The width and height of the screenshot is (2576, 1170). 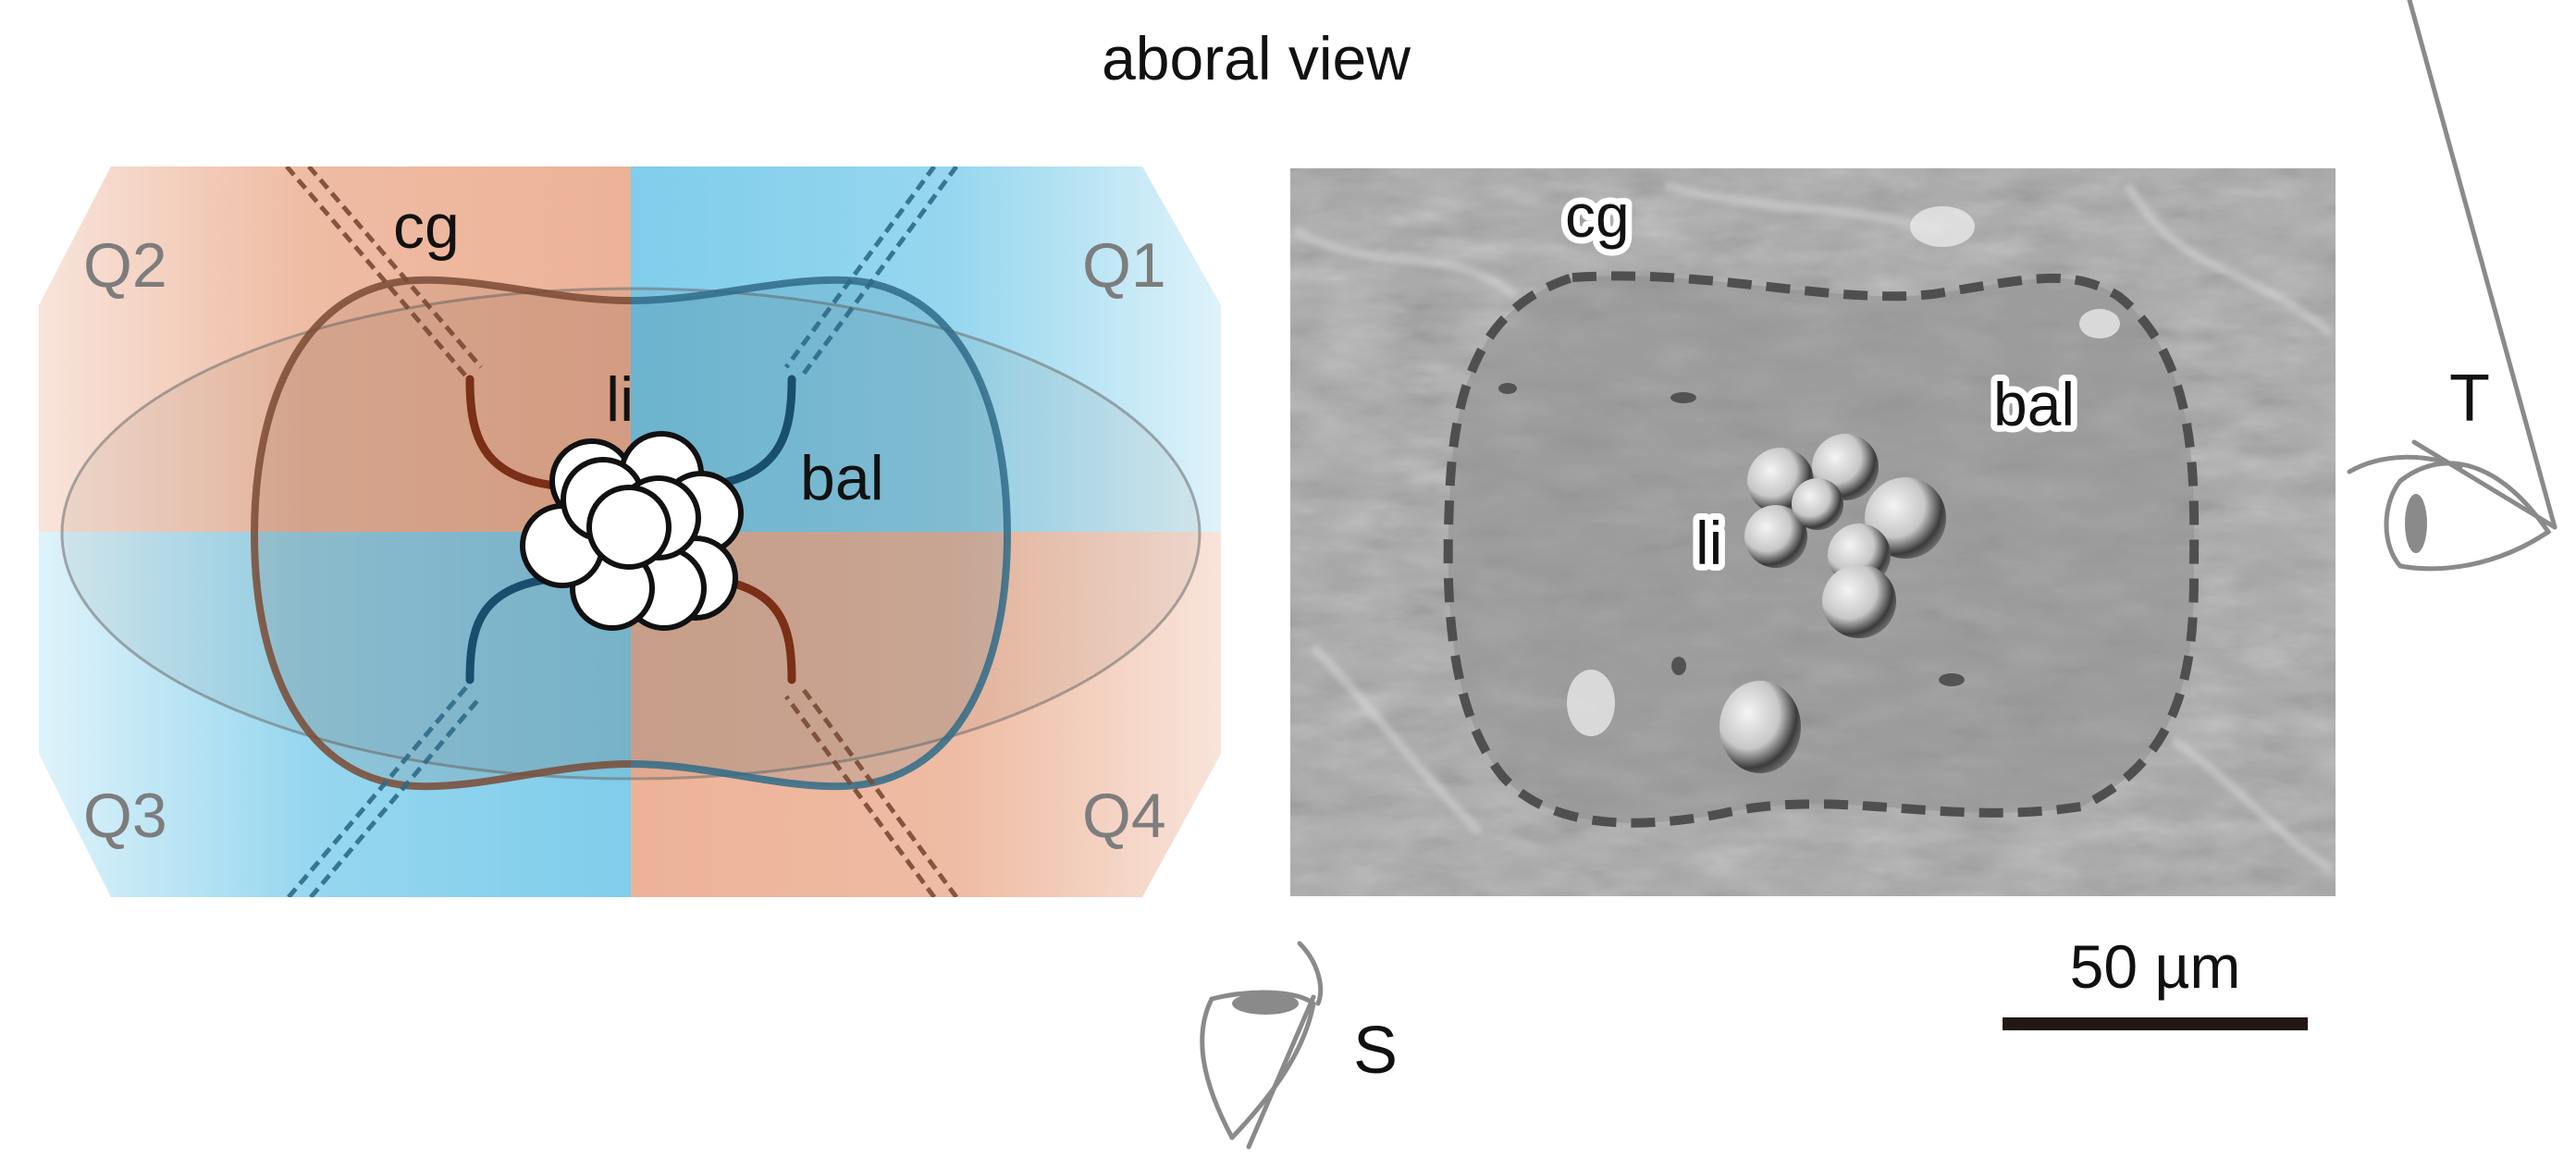 I want to click on quadrant-label-q2: Q2, so click(x=125, y=265).